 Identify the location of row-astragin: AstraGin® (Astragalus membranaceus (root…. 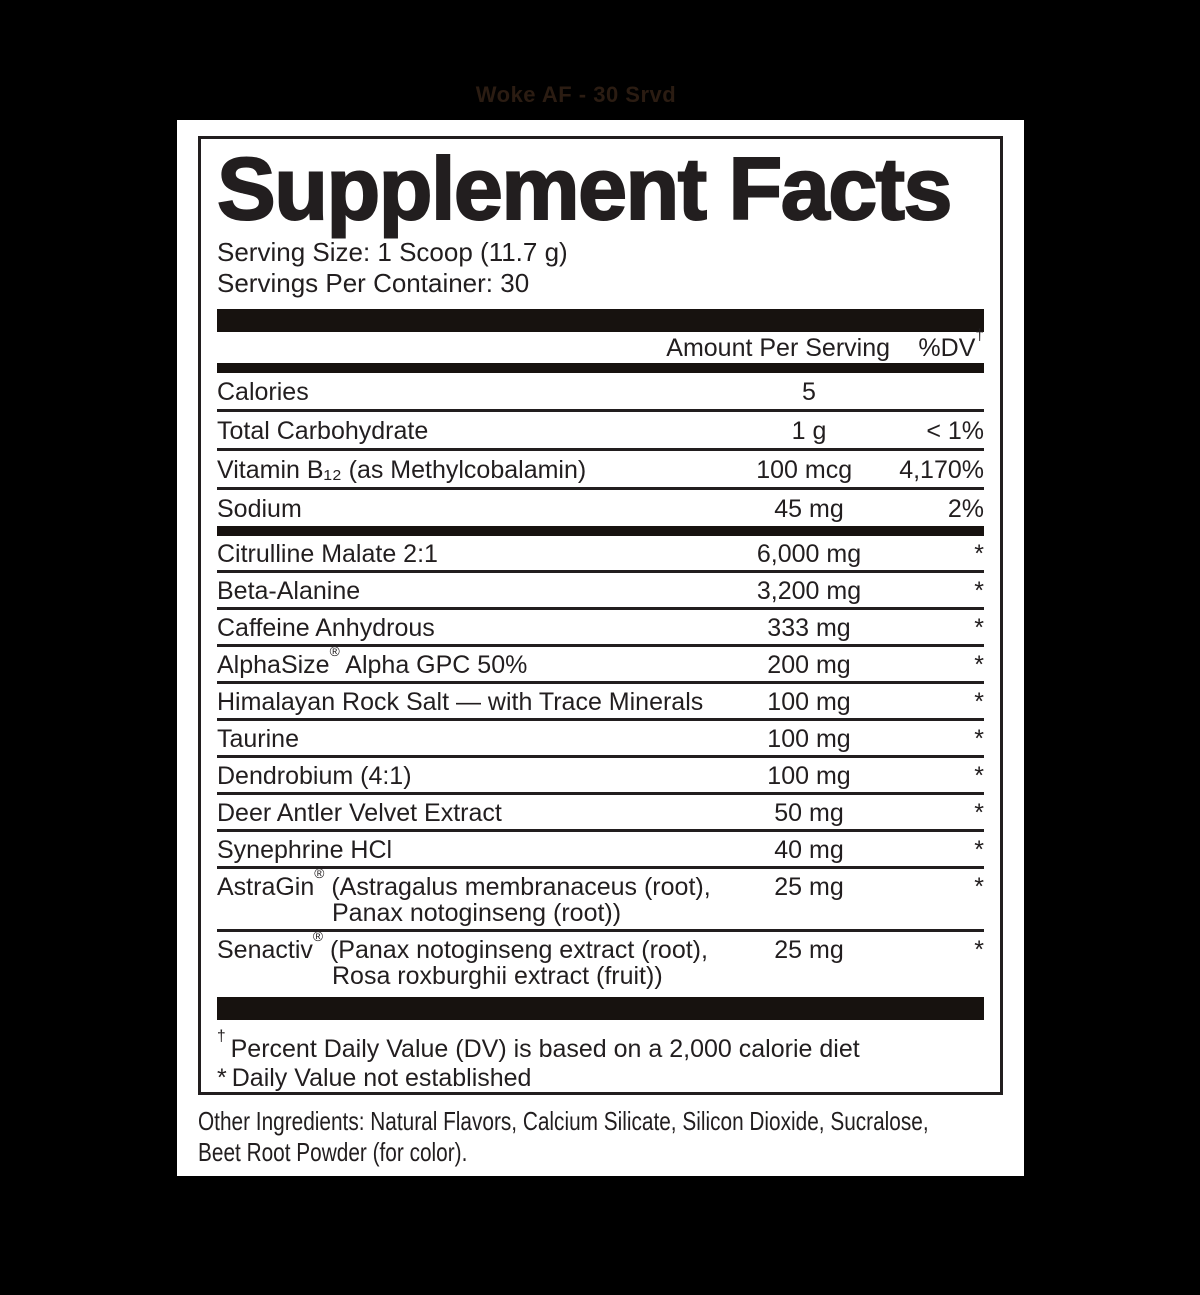
(600, 899).